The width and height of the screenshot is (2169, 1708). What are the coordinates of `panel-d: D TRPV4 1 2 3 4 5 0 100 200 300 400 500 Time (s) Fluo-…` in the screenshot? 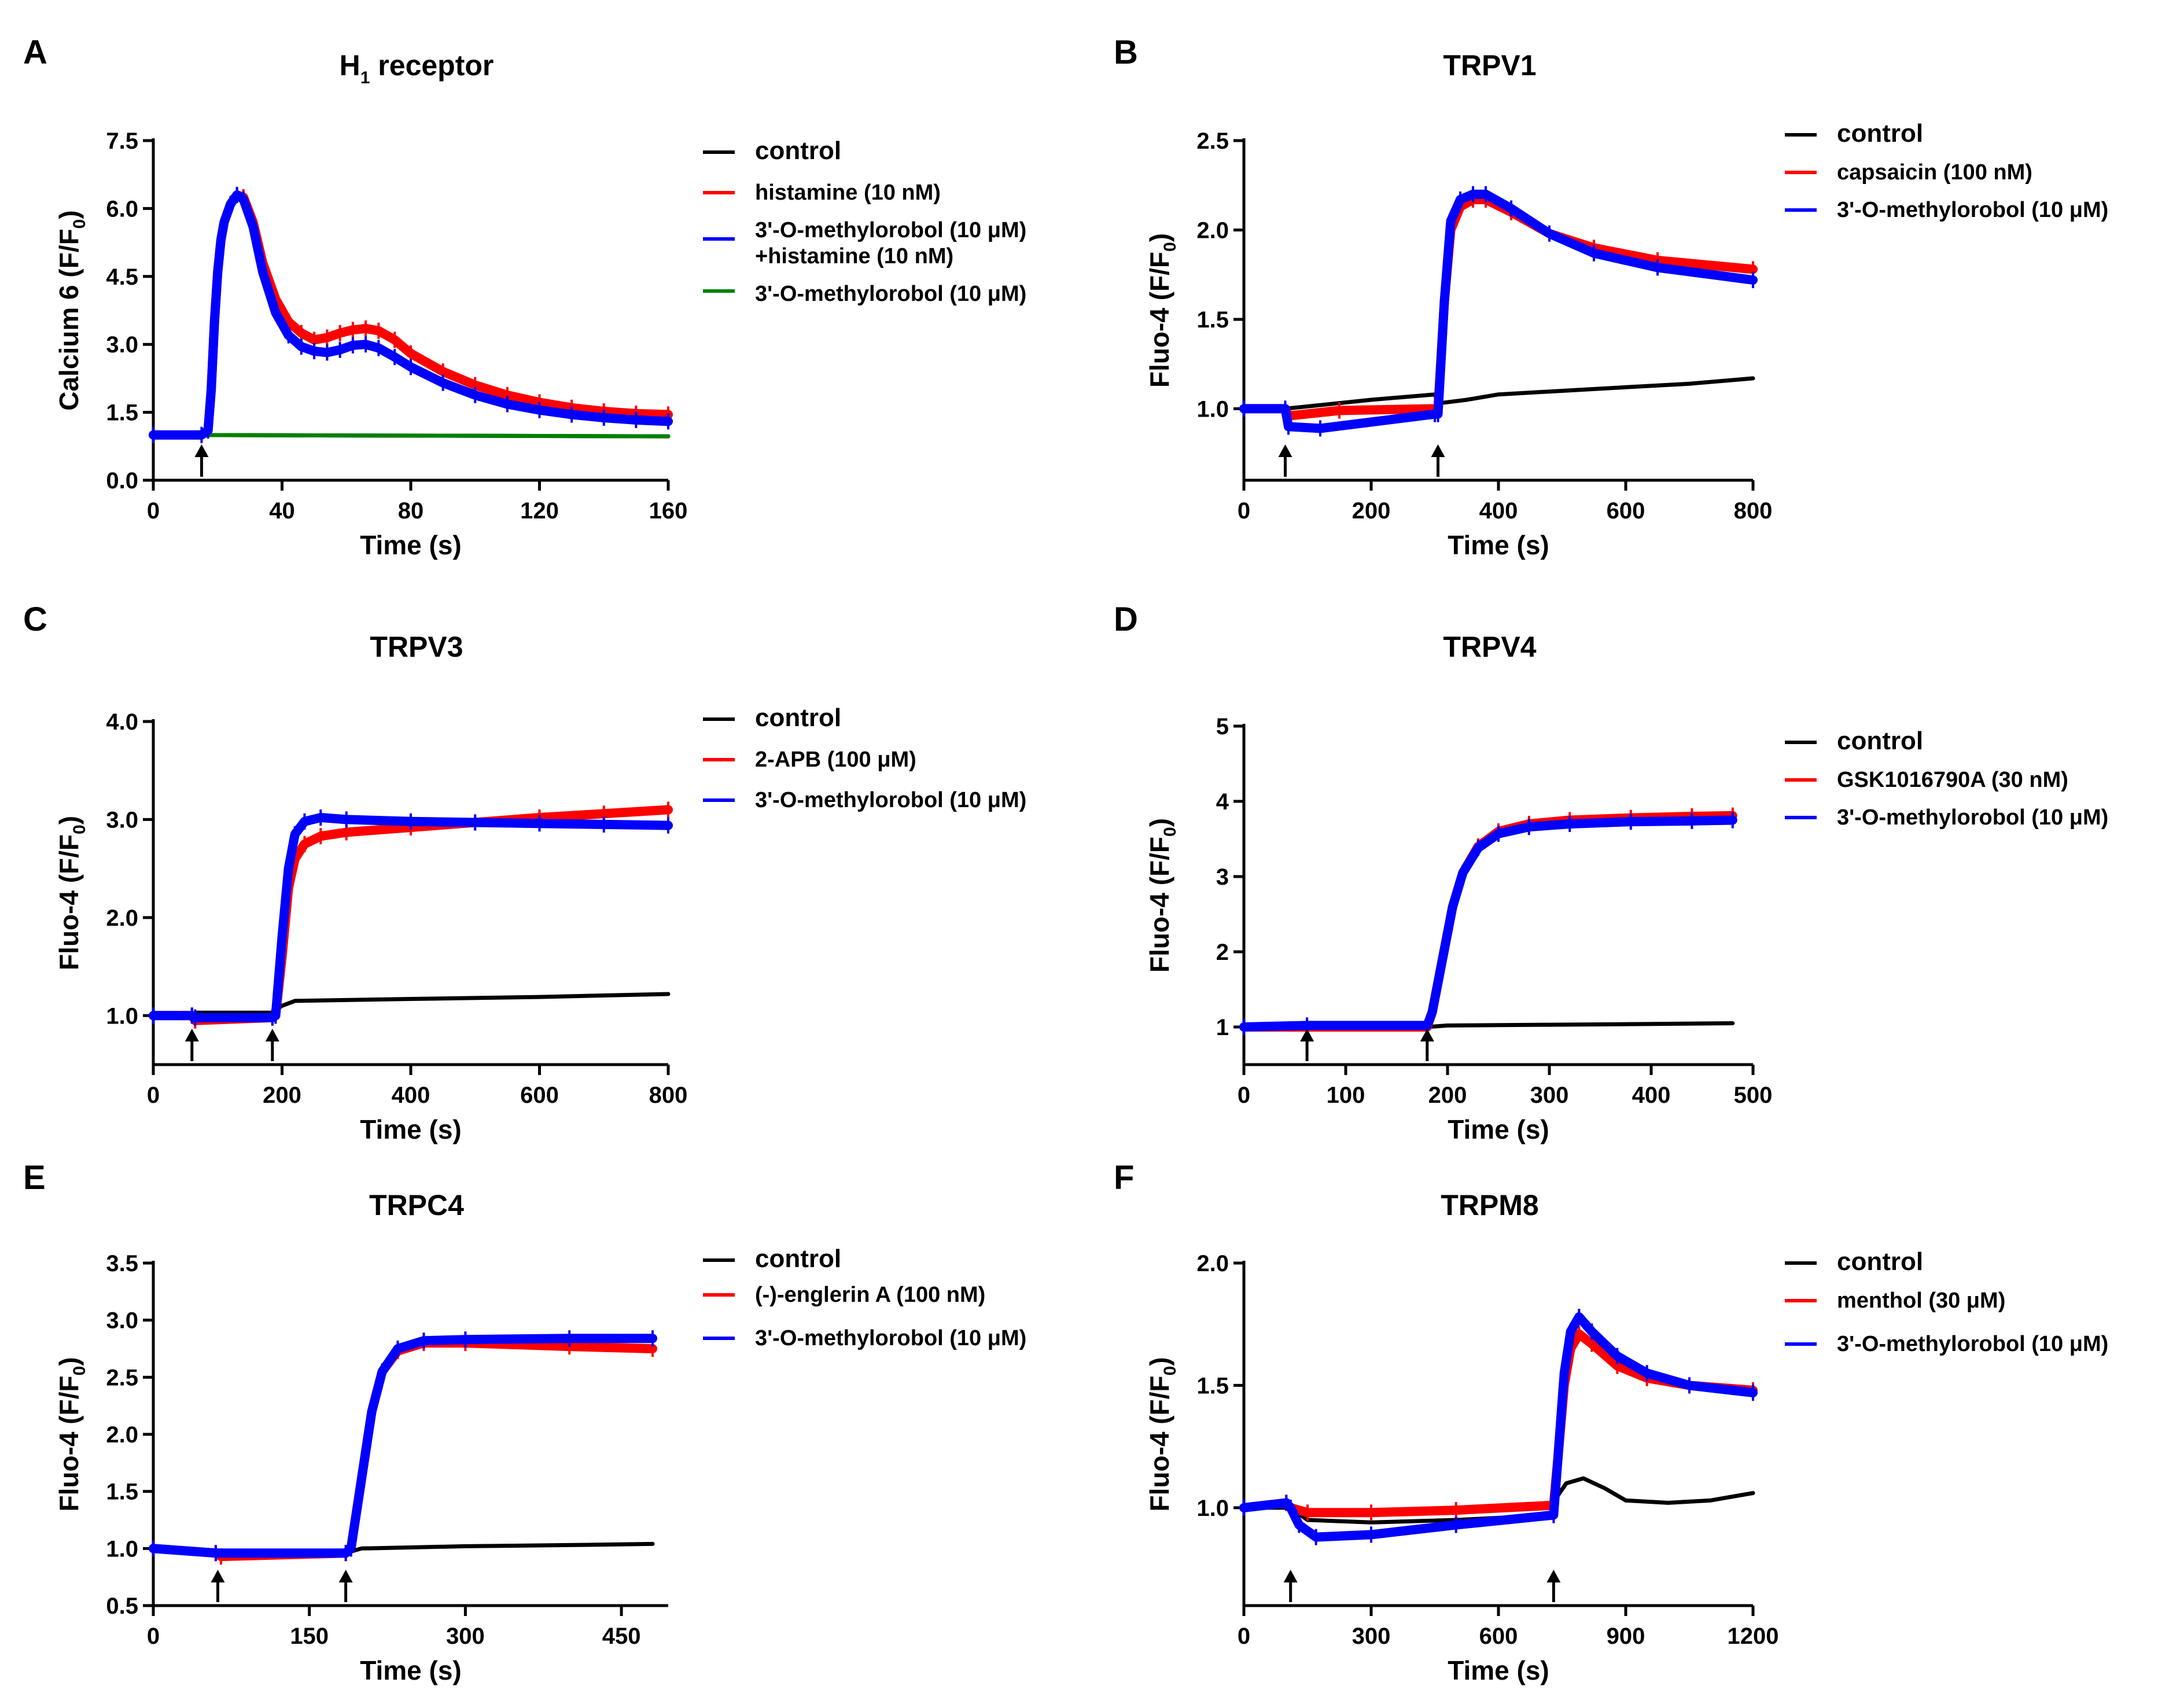 It's located at (1611, 872).